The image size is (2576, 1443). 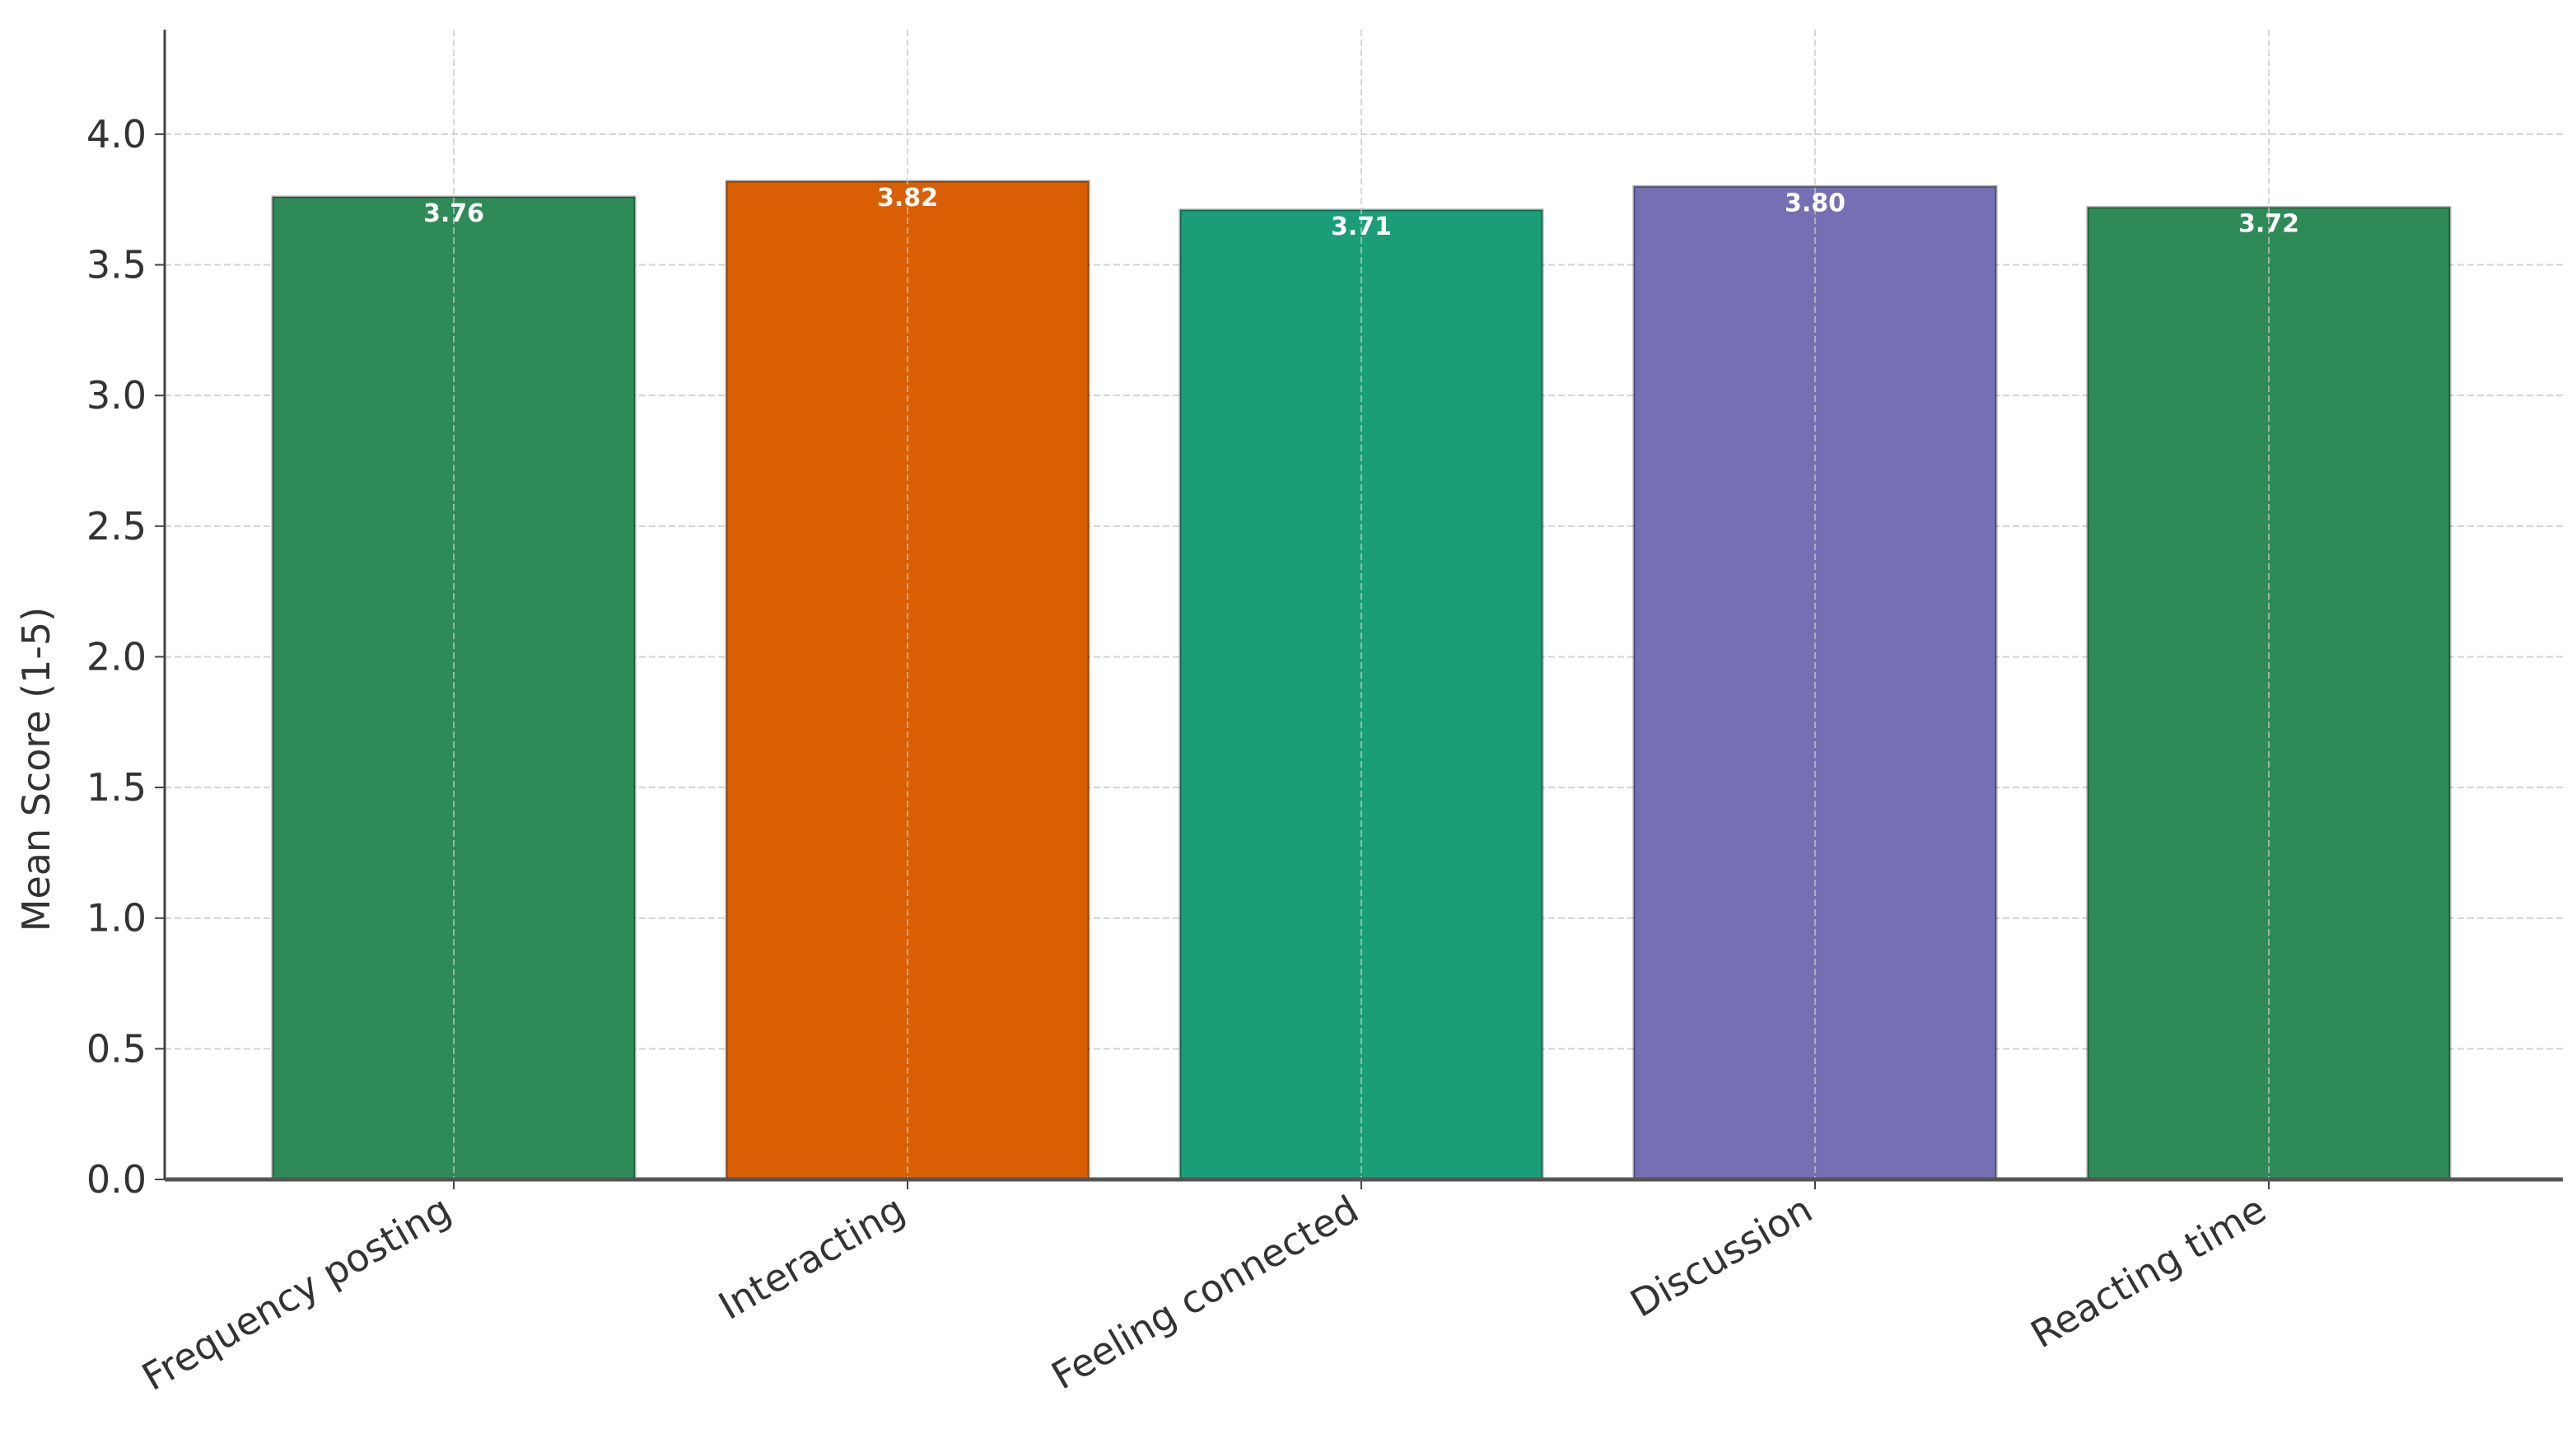 I want to click on y-tick-label: 3.5, so click(x=116, y=265).